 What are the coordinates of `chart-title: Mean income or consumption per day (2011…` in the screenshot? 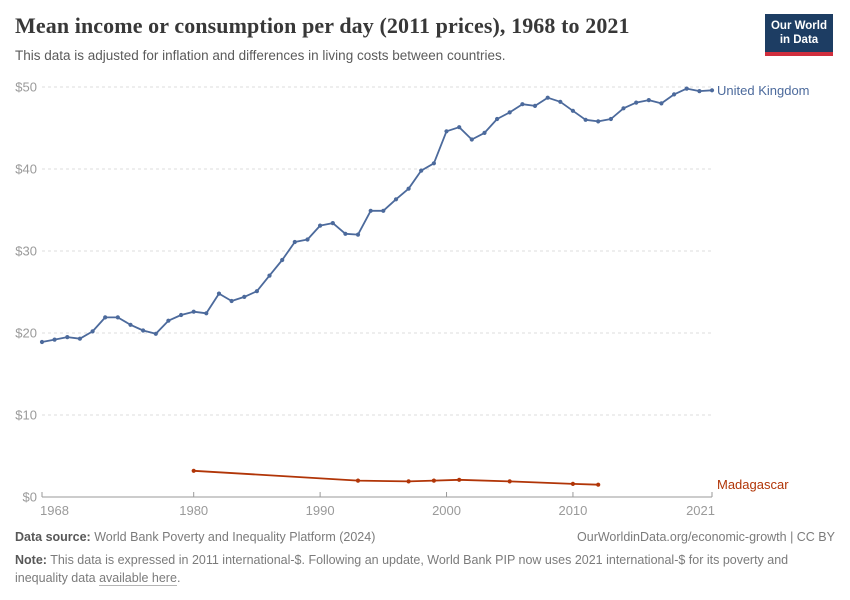 It's located at (322, 25).